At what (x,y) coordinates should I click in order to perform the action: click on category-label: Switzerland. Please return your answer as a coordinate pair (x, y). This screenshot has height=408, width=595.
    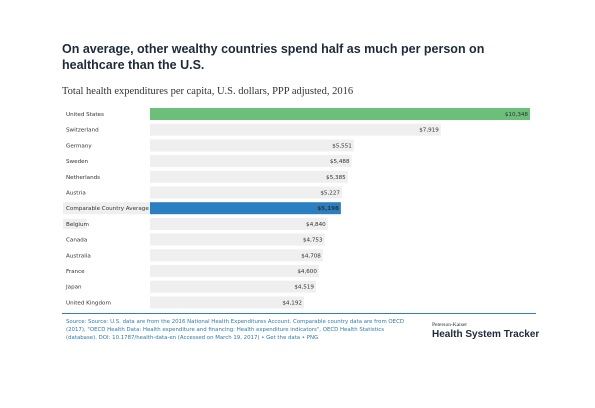
    Looking at the image, I should click on (82, 131).